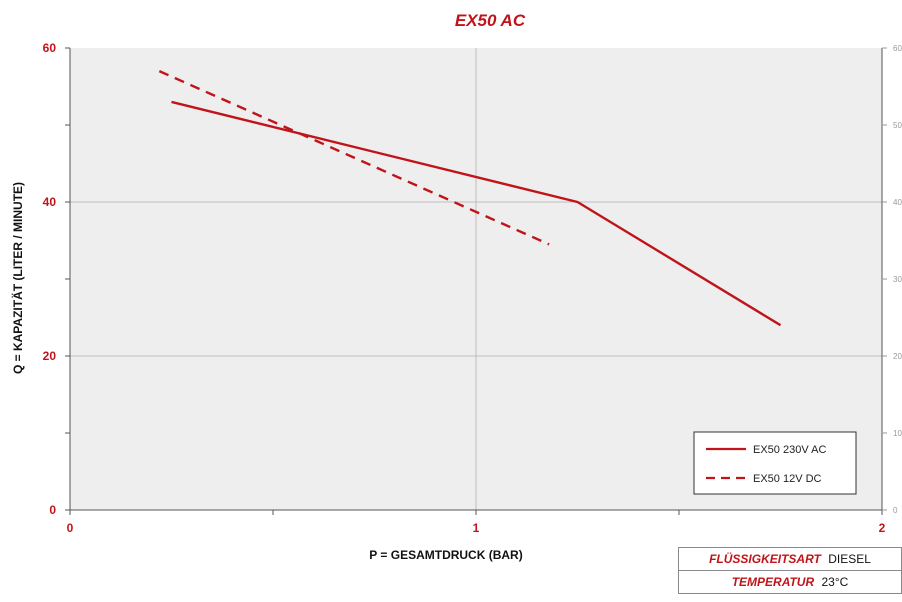  What do you see at coordinates (897, 125) in the screenshot?
I see `right-tick-label: 50` at bounding box center [897, 125].